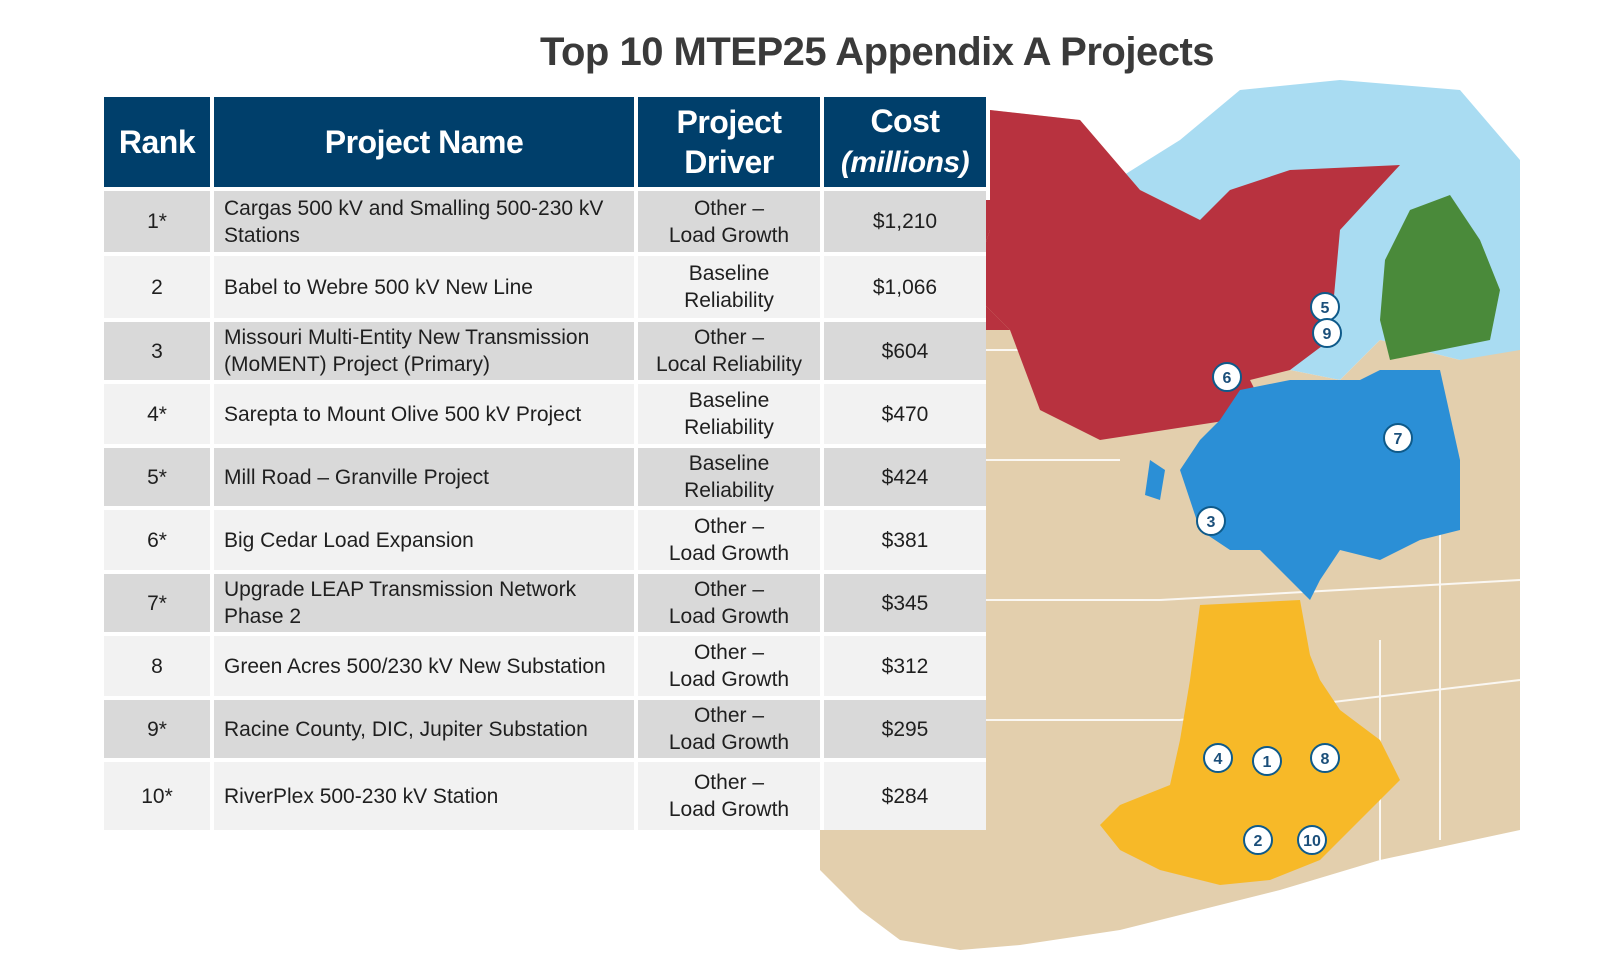 This screenshot has width=1600, height=978. Describe the element at coordinates (904, 794) in the screenshot. I see `cost-cell: $284` at that location.